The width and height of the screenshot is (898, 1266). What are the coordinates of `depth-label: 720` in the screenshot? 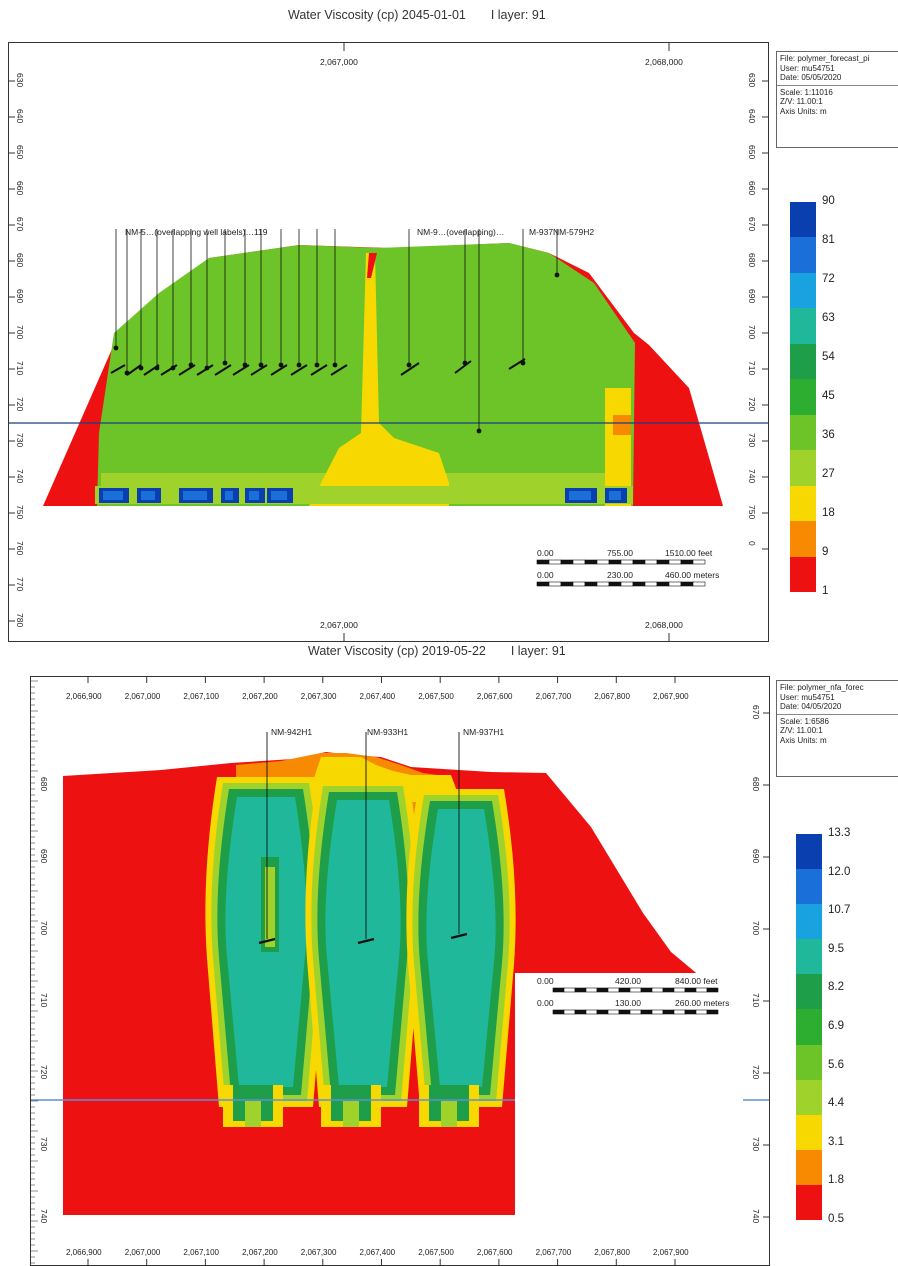 It's located at (752, 404).